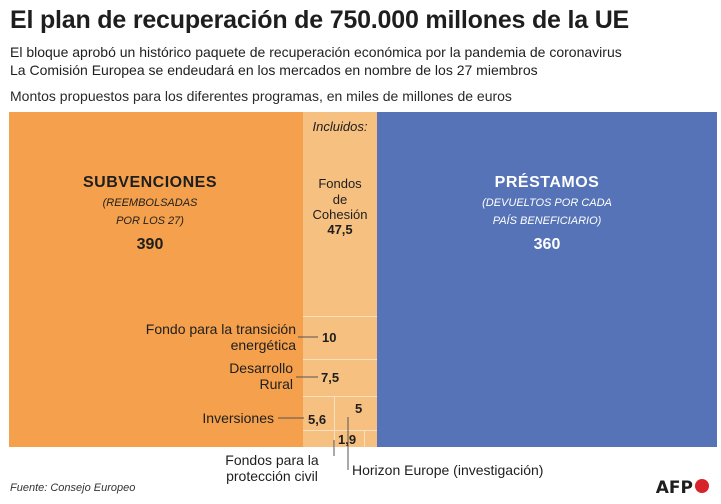 The width and height of the screenshot is (721, 504). What do you see at coordinates (547, 244) in the screenshot?
I see `prestamos-value: 360` at bounding box center [547, 244].